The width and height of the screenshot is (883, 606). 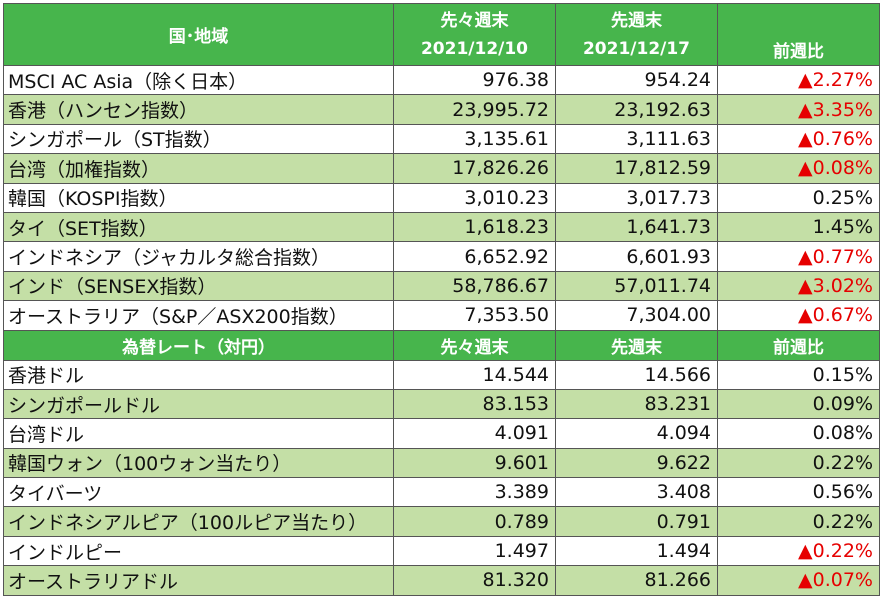 What do you see at coordinates (798, 286) in the screenshot?
I see `change-value: ▲3.02%` at bounding box center [798, 286].